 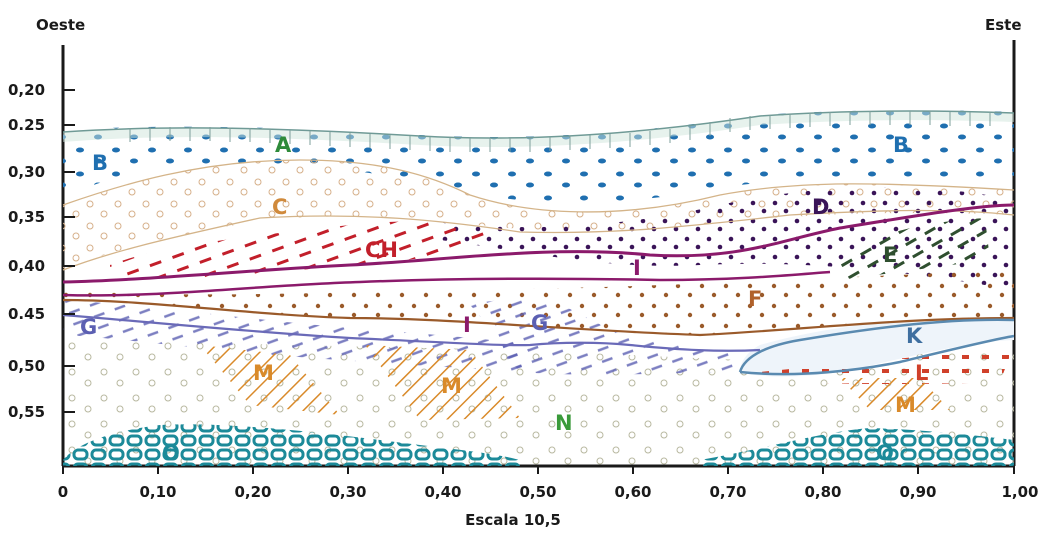 I want to click on layer-g-left-label: G, so click(x=88, y=327).